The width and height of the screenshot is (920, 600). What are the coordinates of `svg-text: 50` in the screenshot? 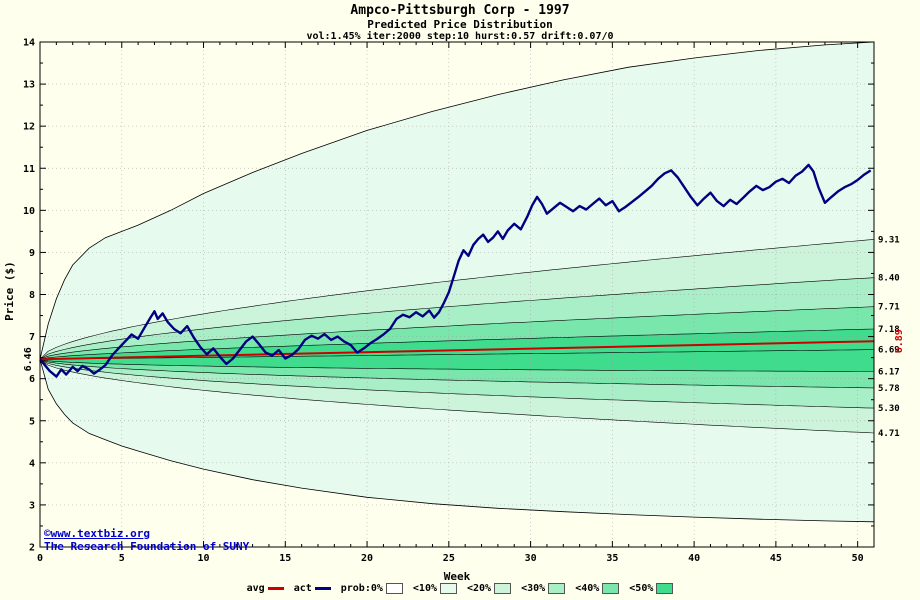 It's located at (858, 558).